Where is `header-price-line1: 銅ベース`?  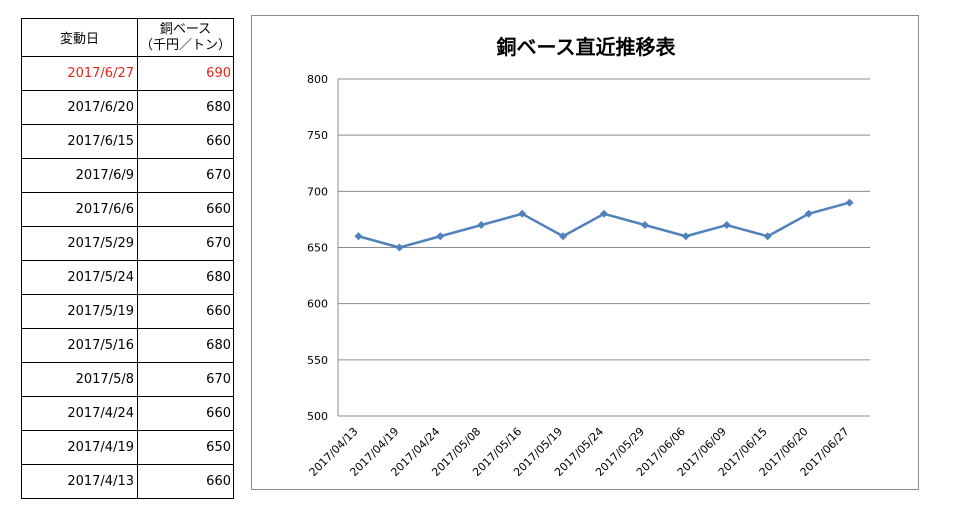
header-price-line1: 銅ベース is located at coordinates (185, 29).